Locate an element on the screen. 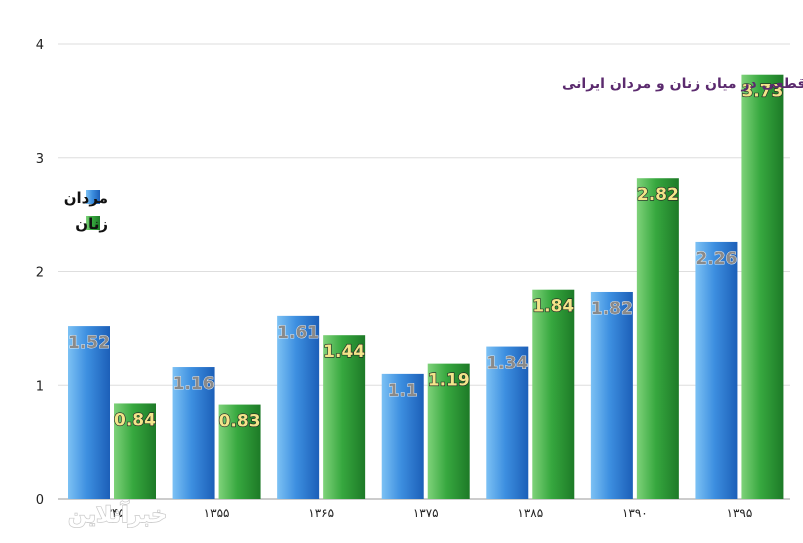  data-label-men: 1.16 is located at coordinates (194, 384).